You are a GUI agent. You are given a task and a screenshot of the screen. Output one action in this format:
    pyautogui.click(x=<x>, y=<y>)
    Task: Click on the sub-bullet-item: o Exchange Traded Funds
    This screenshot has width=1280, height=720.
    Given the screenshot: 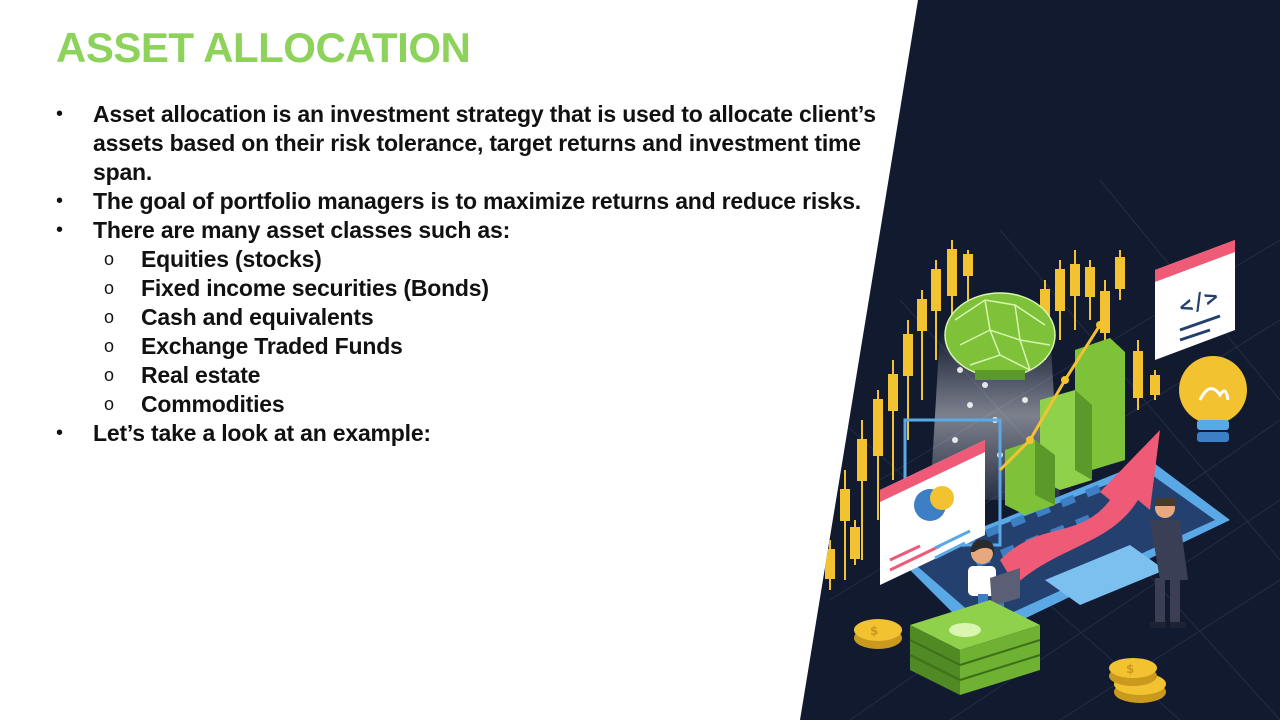 What is the action you would take?
    pyautogui.click(x=500, y=346)
    